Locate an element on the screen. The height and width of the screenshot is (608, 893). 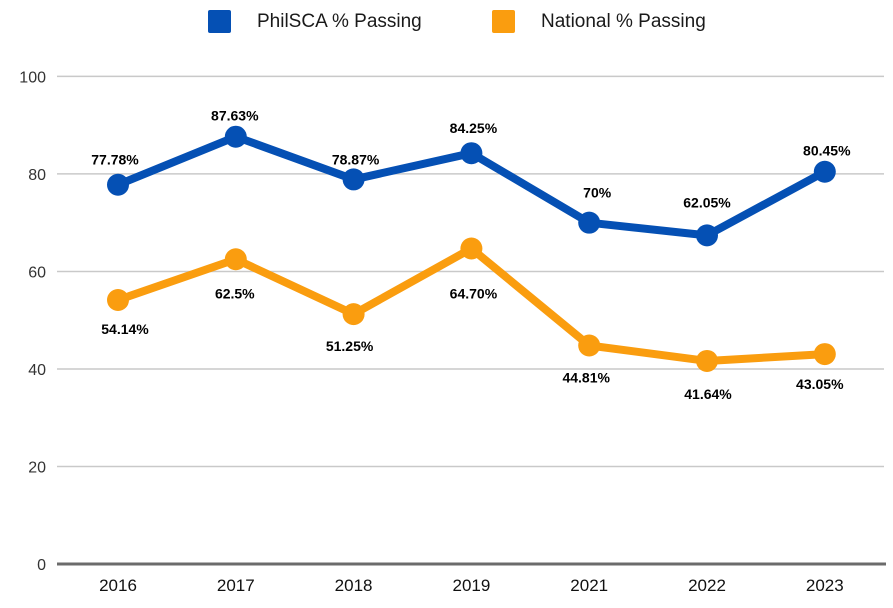
data-label: 43.05% is located at coordinates (820, 384).